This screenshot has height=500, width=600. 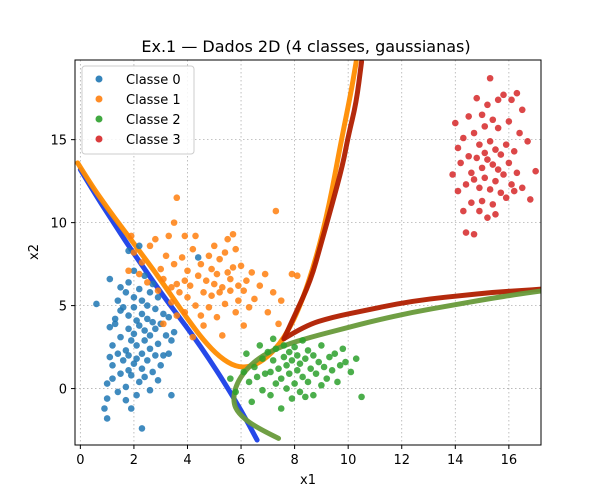 What do you see at coordinates (308, 480) in the screenshot?
I see `x-axis-title: x1` at bounding box center [308, 480].